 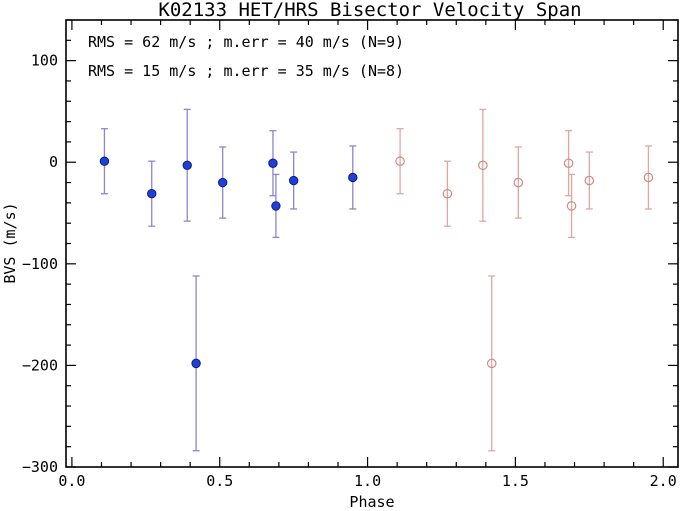 I want to click on chart-title: K02133 HET/HRS Bisector Velocity Span, so click(x=369, y=10).